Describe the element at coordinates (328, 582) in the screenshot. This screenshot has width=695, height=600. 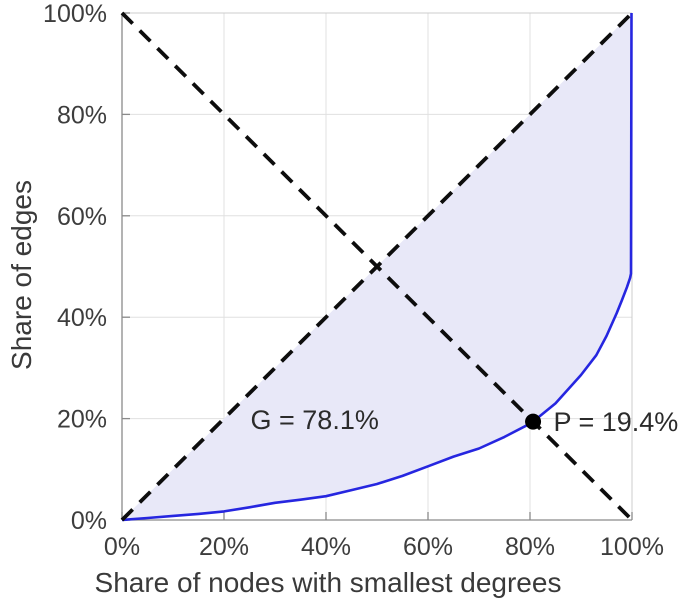
I see `x-axis-label: Share of nodes with smallest degrees` at that location.